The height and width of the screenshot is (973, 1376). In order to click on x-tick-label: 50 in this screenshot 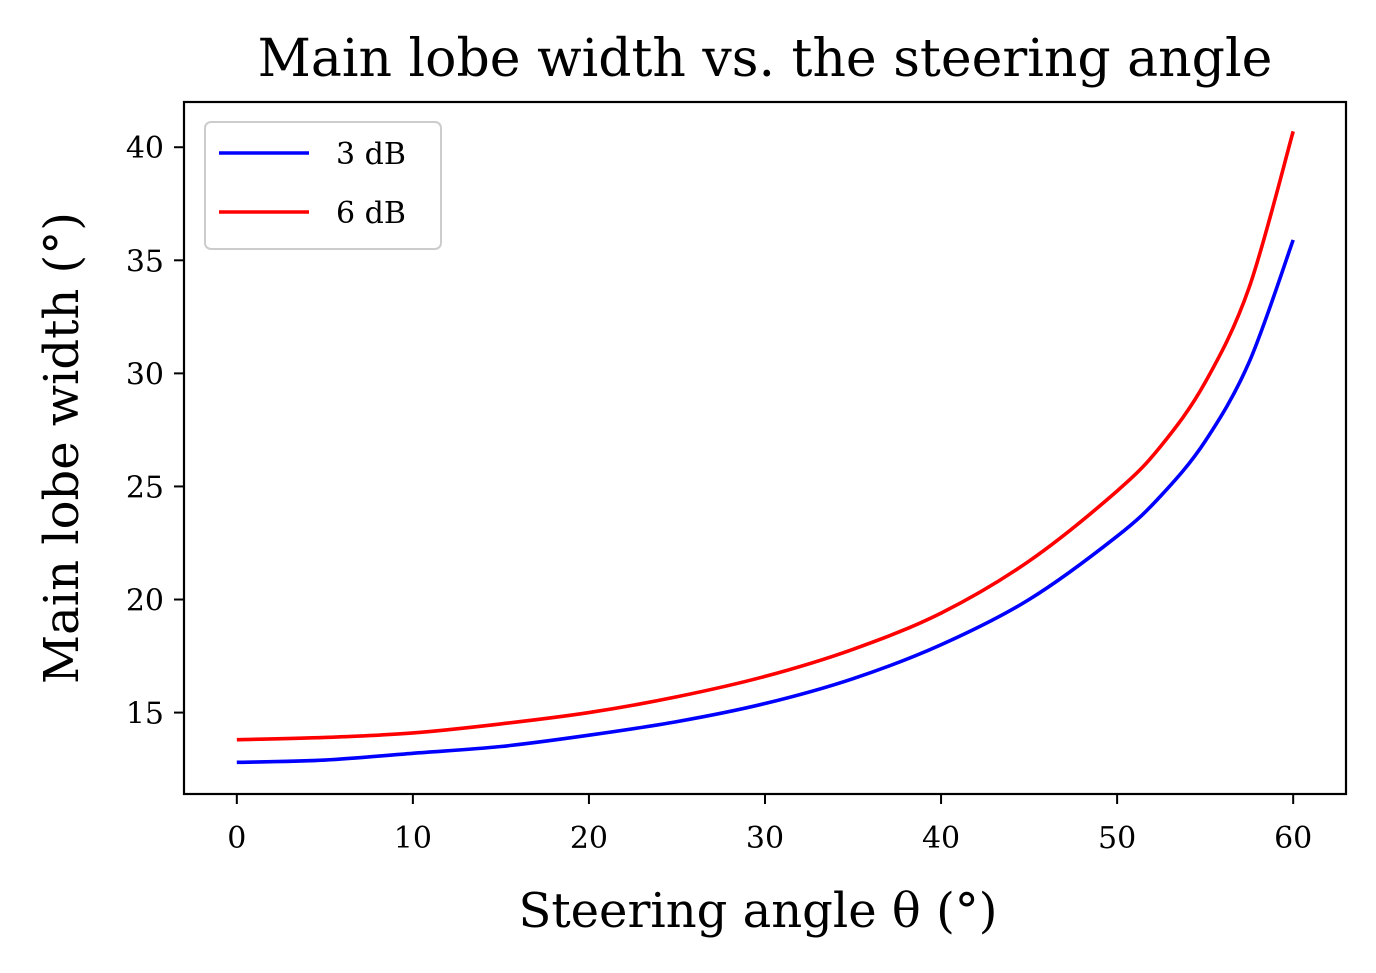, I will do `click(1117, 838)`.